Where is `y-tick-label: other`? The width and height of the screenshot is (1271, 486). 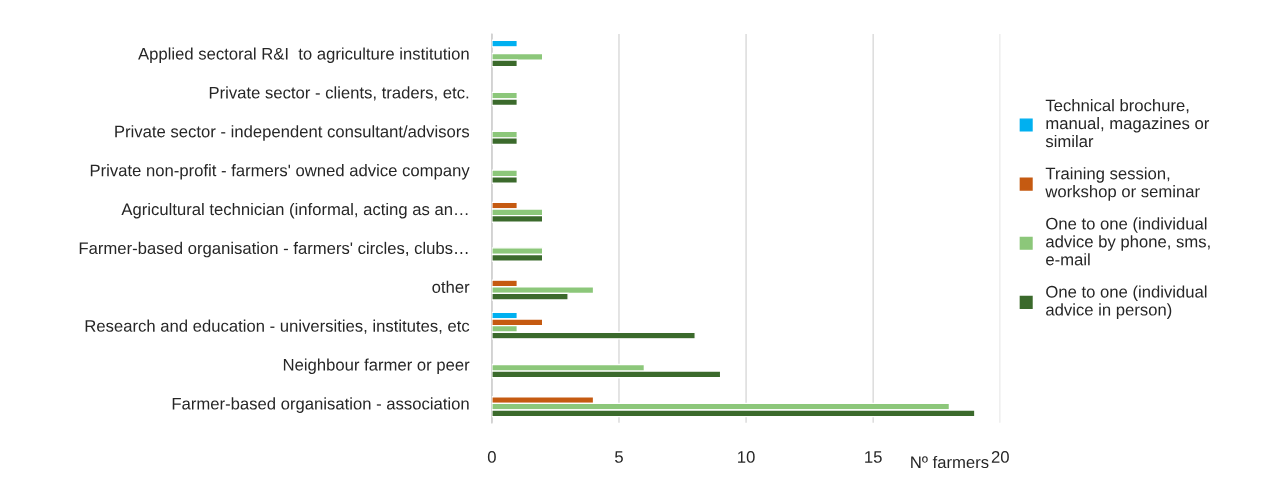
y-tick-label: other is located at coordinates (451, 286).